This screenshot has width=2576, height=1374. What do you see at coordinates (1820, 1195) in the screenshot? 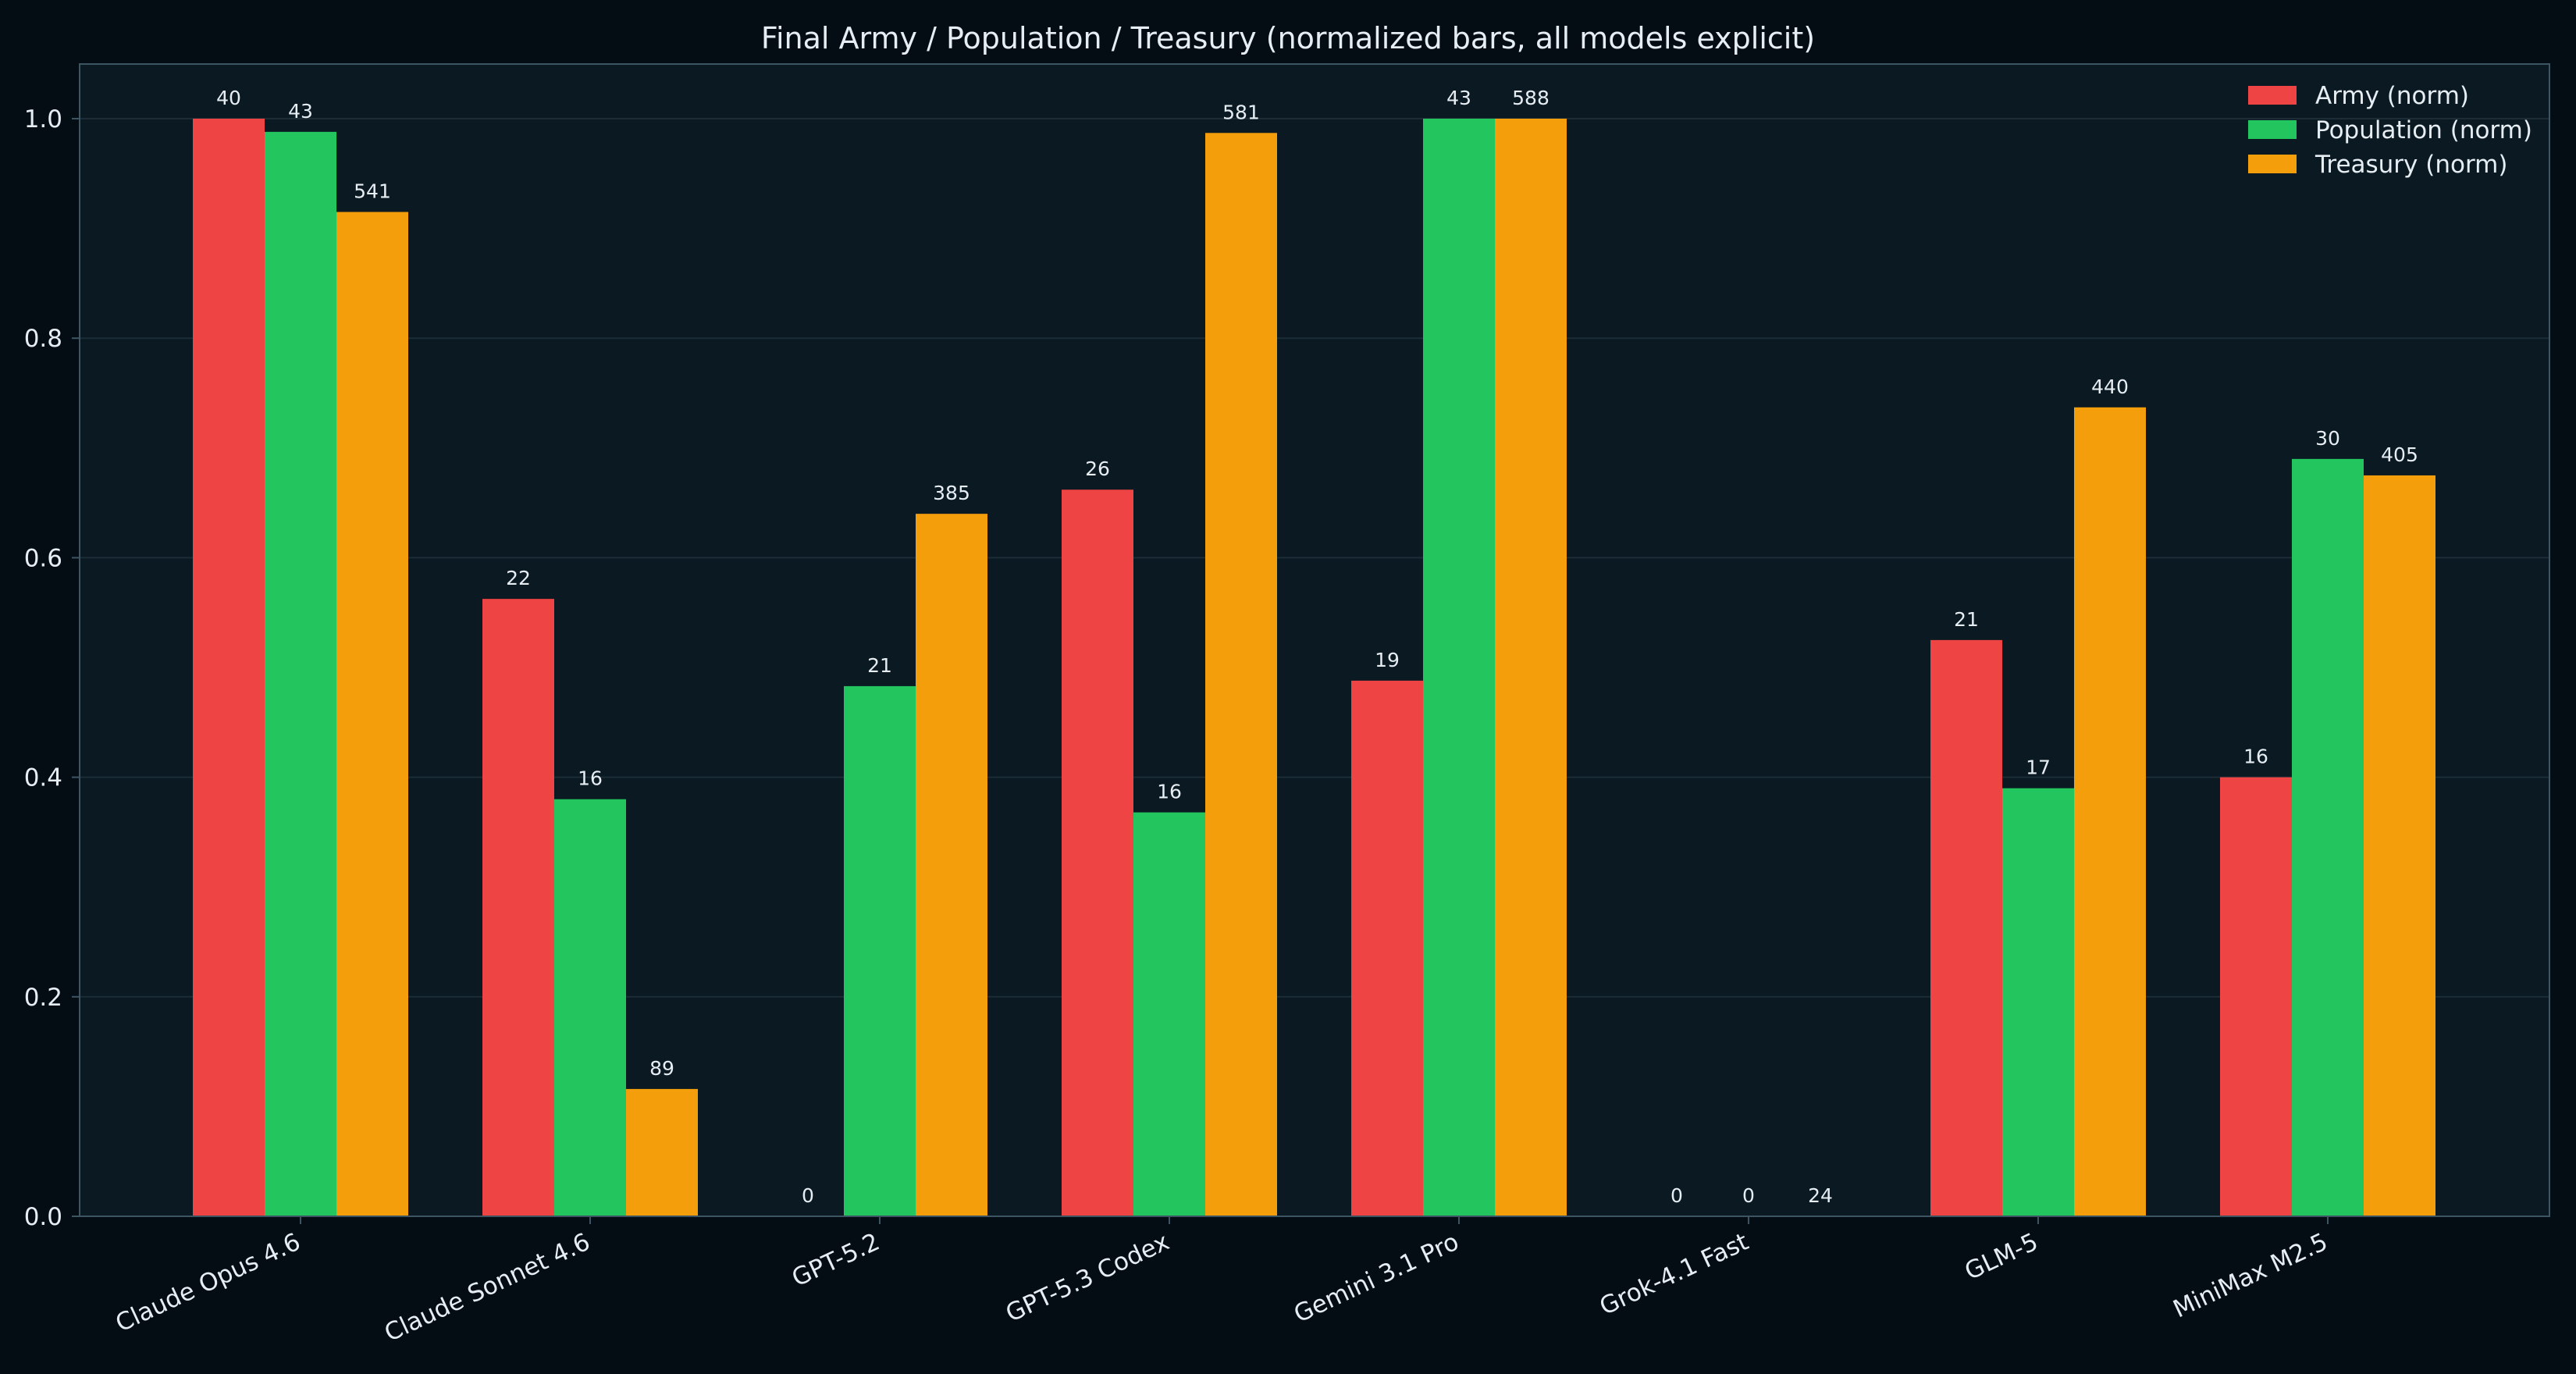
I see `bar-value-label: 24` at bounding box center [1820, 1195].